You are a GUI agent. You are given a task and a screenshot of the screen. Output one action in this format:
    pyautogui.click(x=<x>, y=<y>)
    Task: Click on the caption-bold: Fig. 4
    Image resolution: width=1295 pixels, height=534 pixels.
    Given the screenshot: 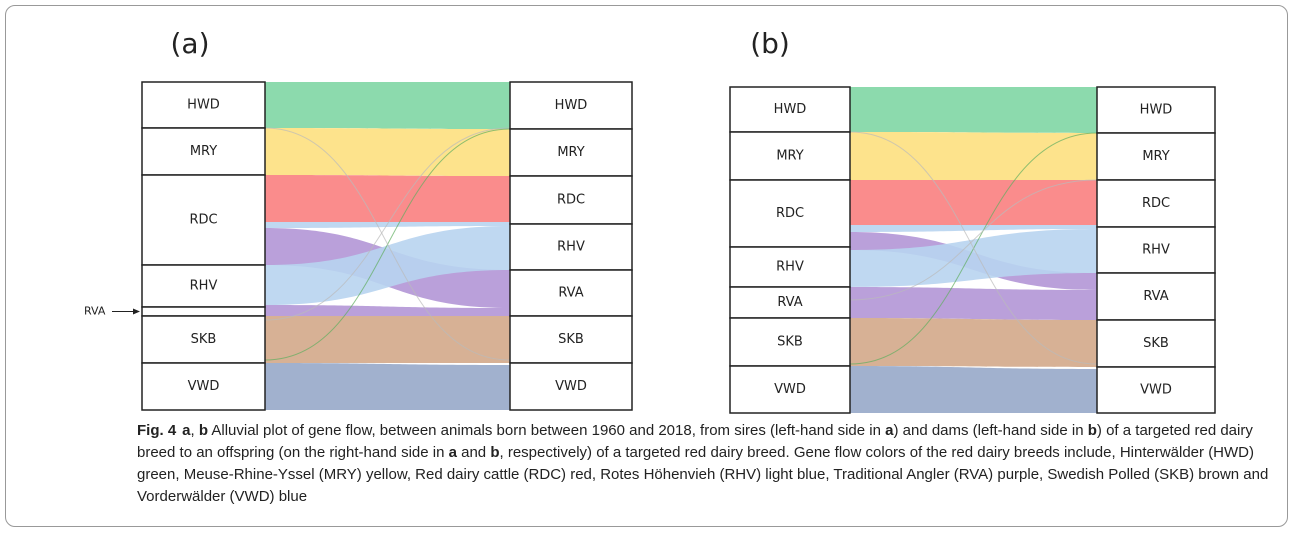 What is the action you would take?
    pyautogui.click(x=157, y=430)
    